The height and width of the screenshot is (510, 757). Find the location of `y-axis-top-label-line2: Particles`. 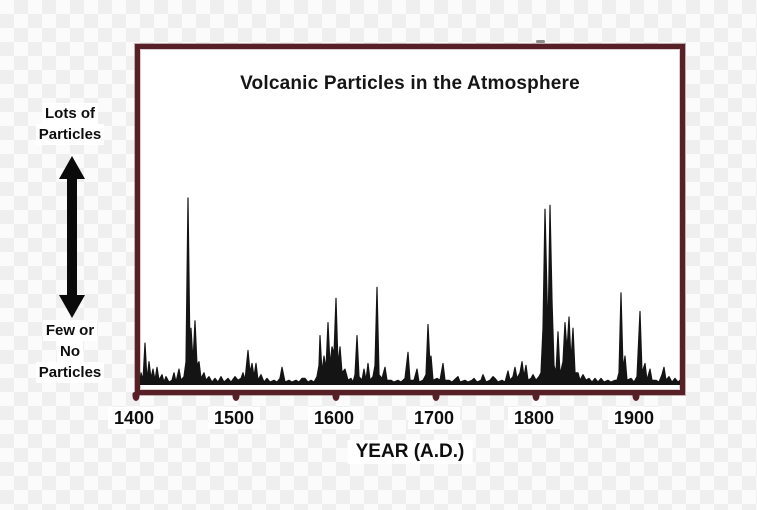

y-axis-top-label-line2: Particles is located at coordinates (70, 134).